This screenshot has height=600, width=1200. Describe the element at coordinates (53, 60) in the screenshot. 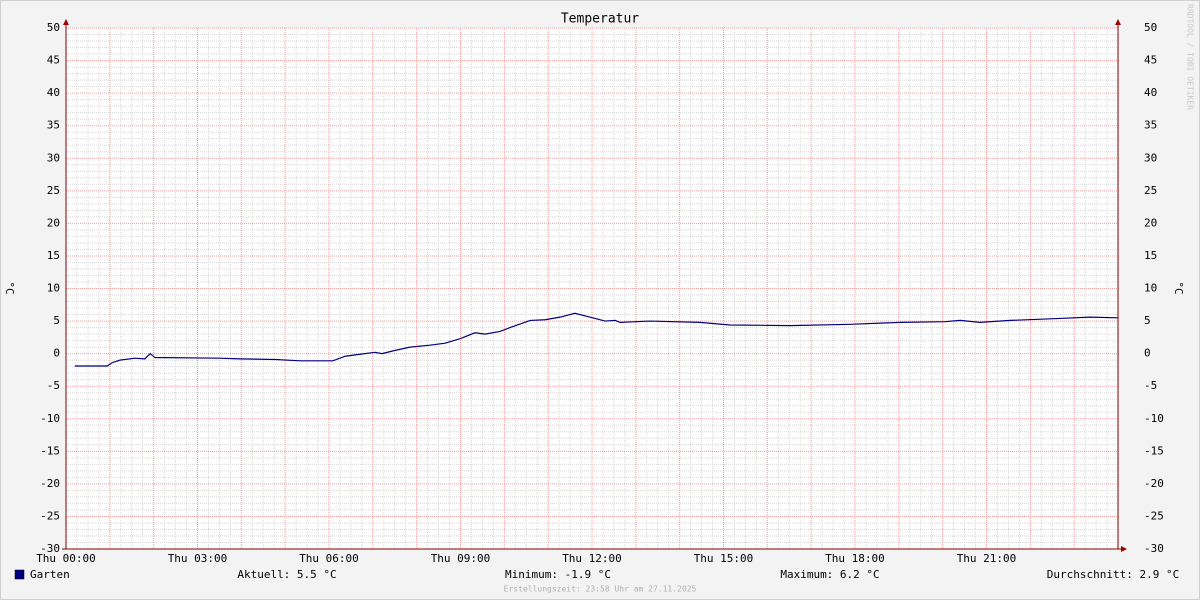

I see `y-tick-label: 45` at that location.